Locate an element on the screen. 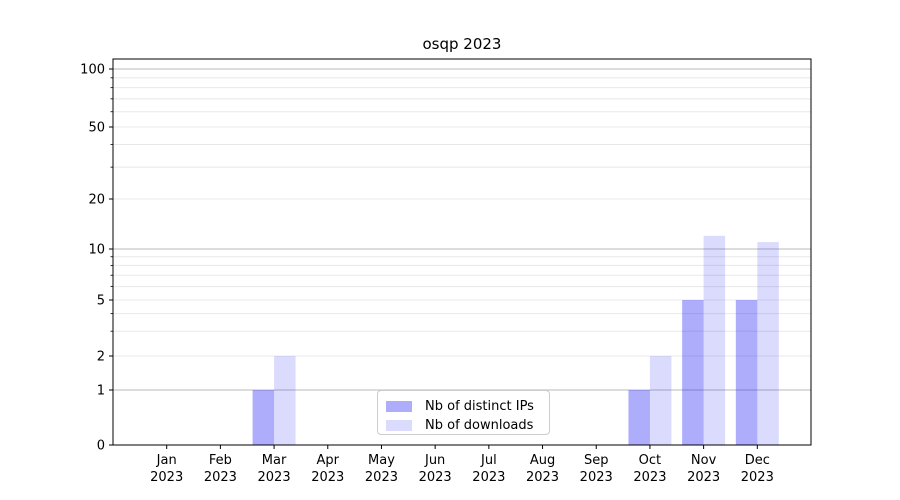 The width and height of the screenshot is (900, 500). x-tick-label-nov: Nov is located at coordinates (704, 460).